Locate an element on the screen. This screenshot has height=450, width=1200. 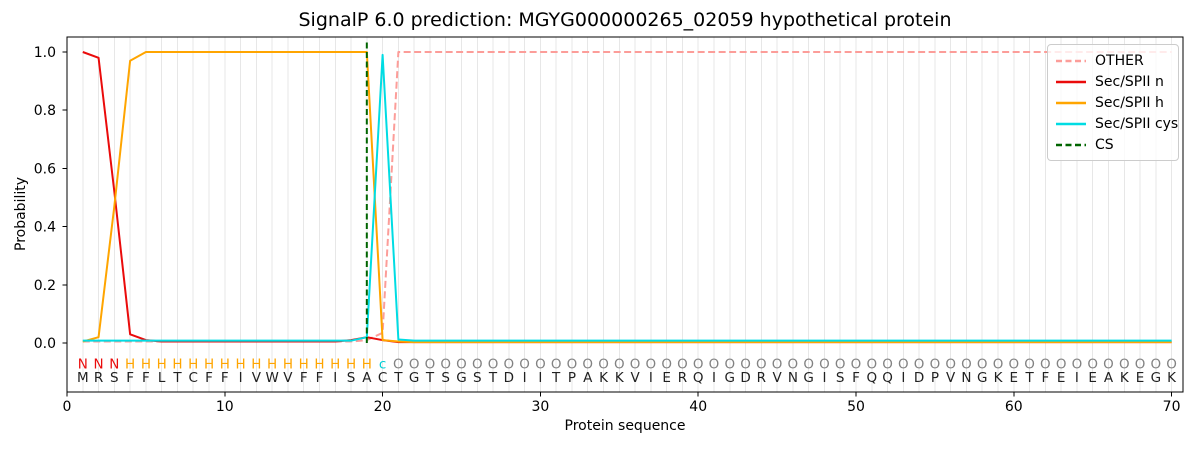
legend: OTHER Sec/SPII n Sec/SPII h Sec/SPII cys CS is located at coordinates (1113, 102).